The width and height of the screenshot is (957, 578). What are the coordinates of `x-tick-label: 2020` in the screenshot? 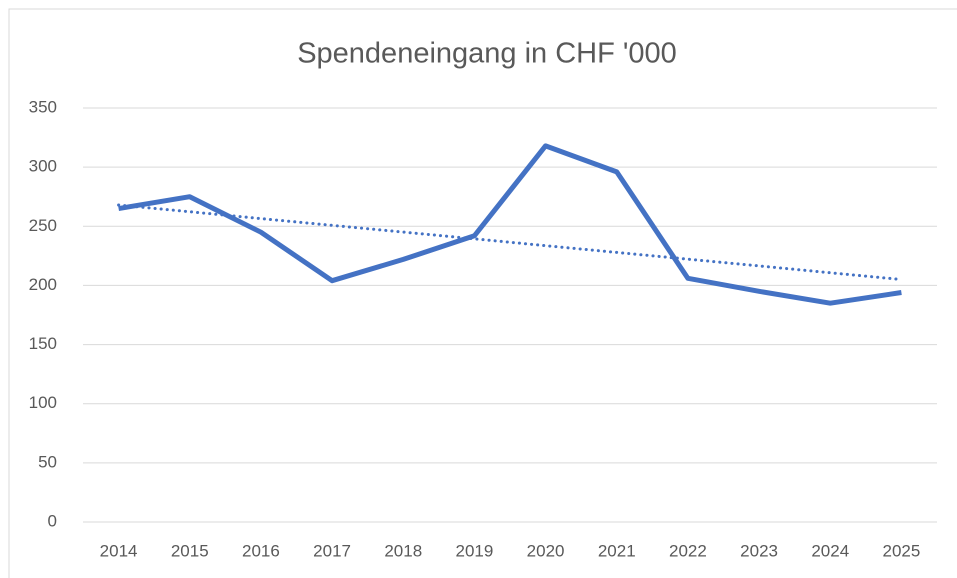 It's located at (546, 550).